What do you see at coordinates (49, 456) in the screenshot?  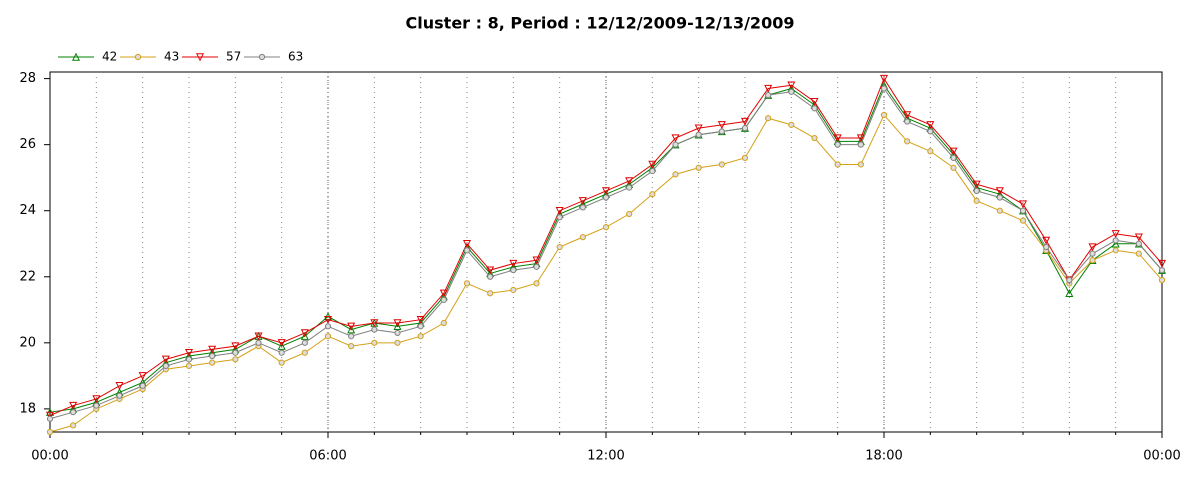 I see `x-tick-label: 00:00` at bounding box center [49, 456].